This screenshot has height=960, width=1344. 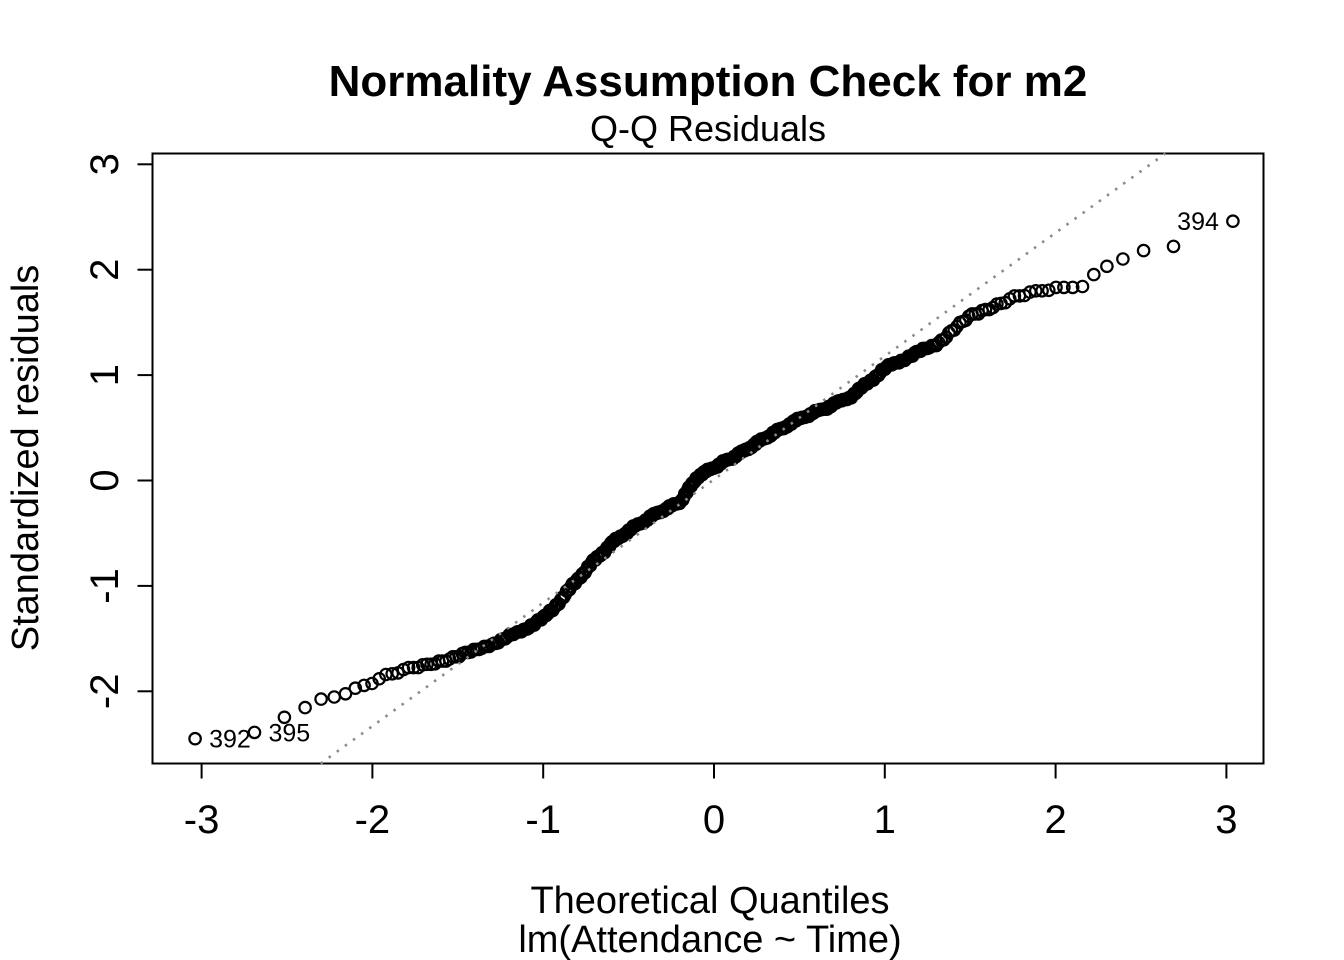 I want to click on x-tick-label: -1, so click(x=543, y=820).